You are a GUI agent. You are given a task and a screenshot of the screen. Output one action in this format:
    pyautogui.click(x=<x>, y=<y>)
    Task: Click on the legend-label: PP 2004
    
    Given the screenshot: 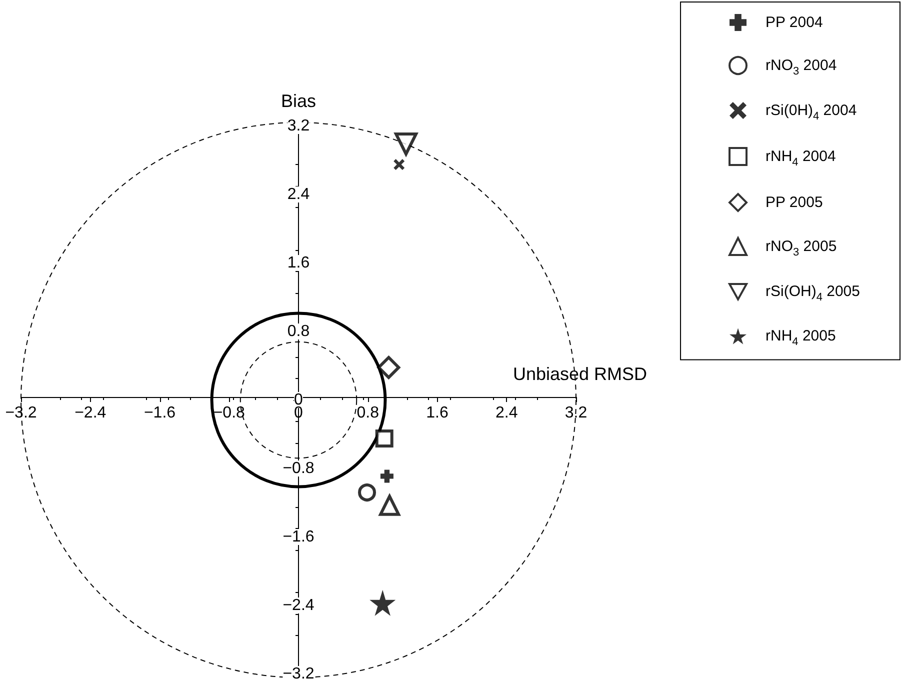 What is the action you would take?
    pyautogui.click(x=794, y=22)
    